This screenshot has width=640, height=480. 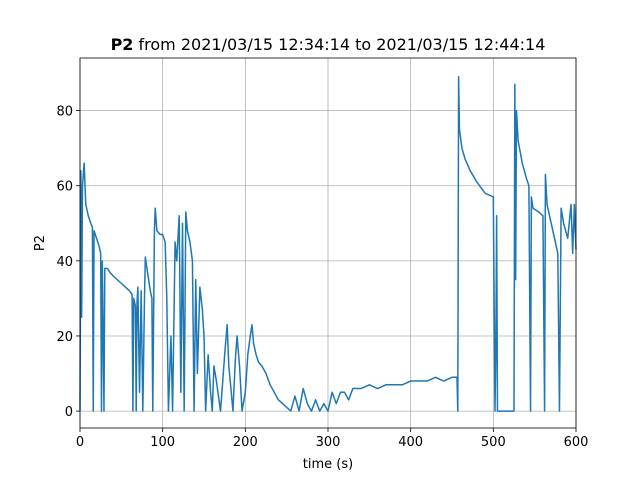 What do you see at coordinates (245, 442) in the screenshot?
I see `x-tick-label: 200` at bounding box center [245, 442].